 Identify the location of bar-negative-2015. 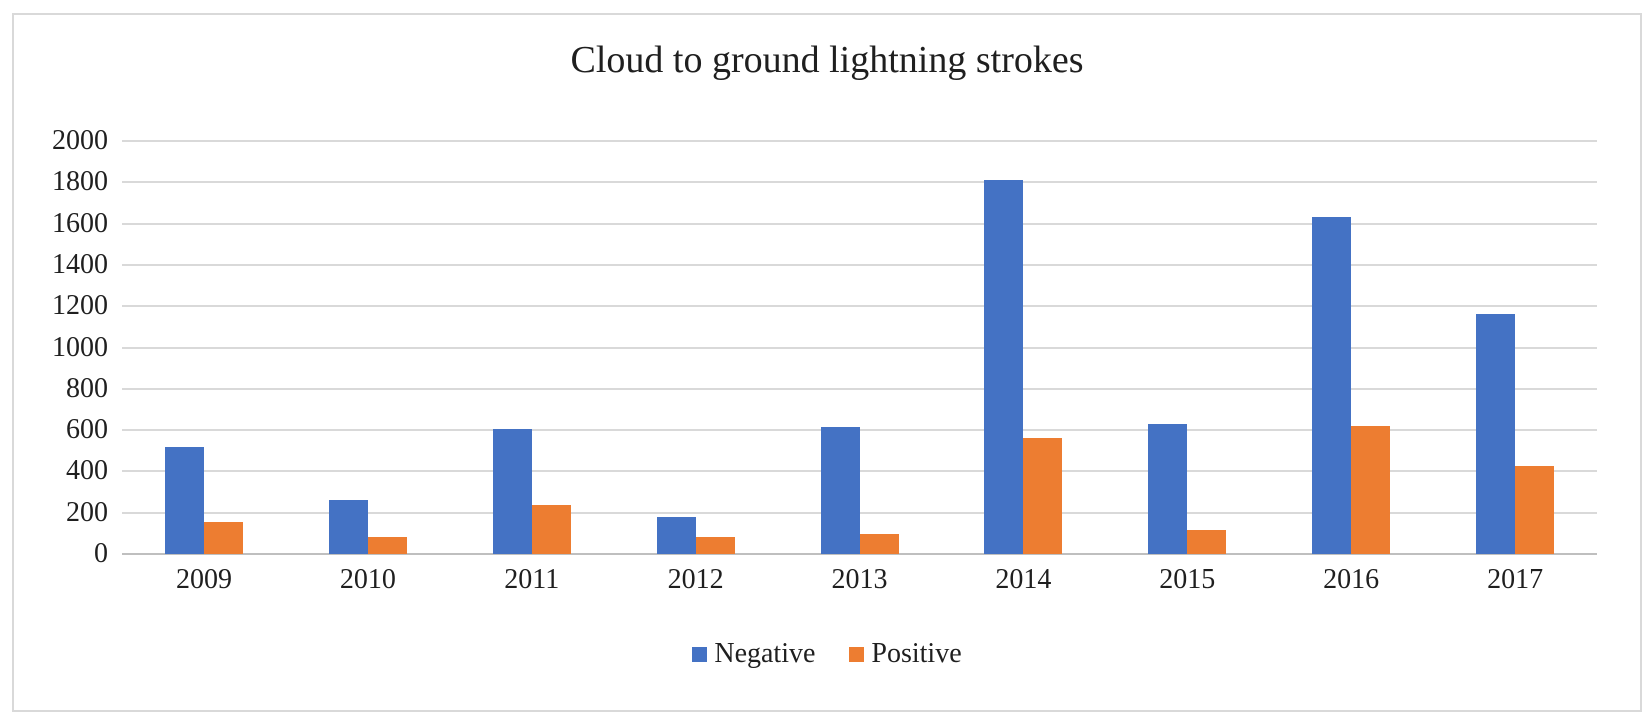
(1168, 488).